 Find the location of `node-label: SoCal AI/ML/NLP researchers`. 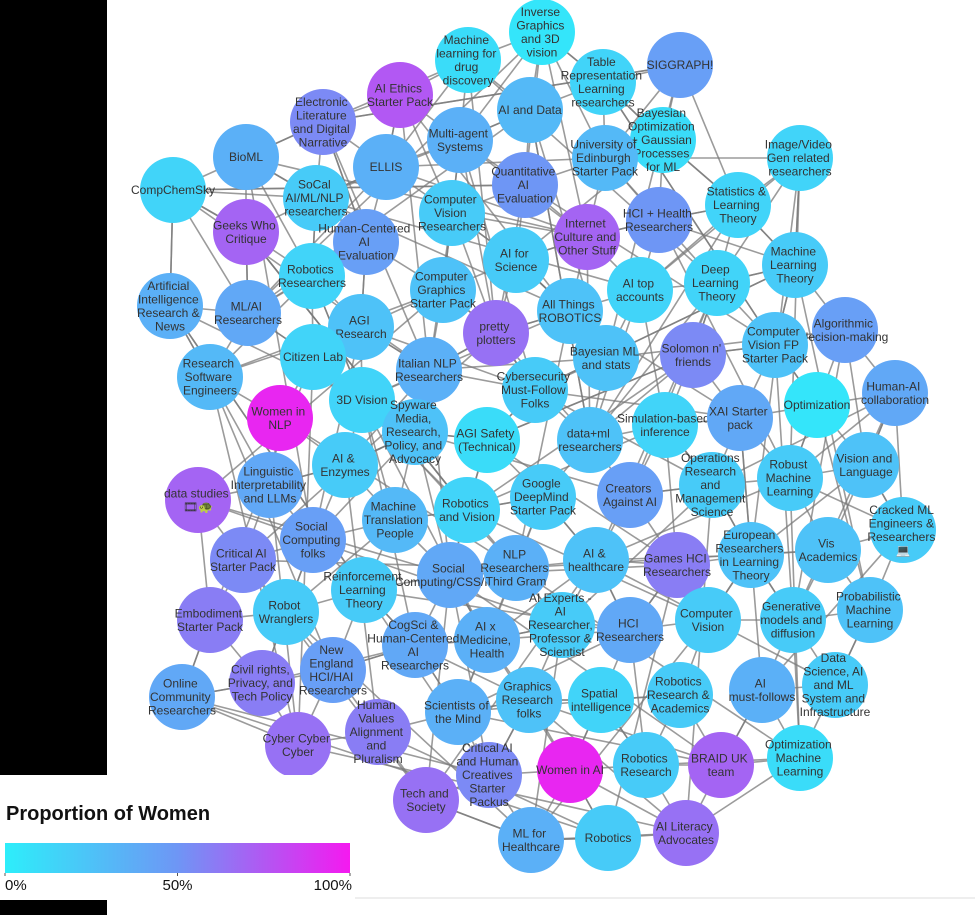

node-label: SoCal AI/ML/NLP researchers is located at coordinates (315, 198).